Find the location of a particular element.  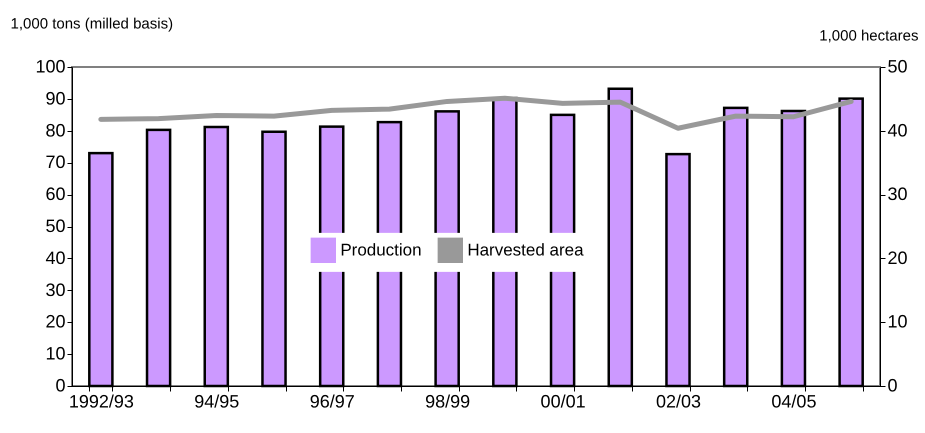

y2-tick-label: 50 is located at coordinates (898, 66).